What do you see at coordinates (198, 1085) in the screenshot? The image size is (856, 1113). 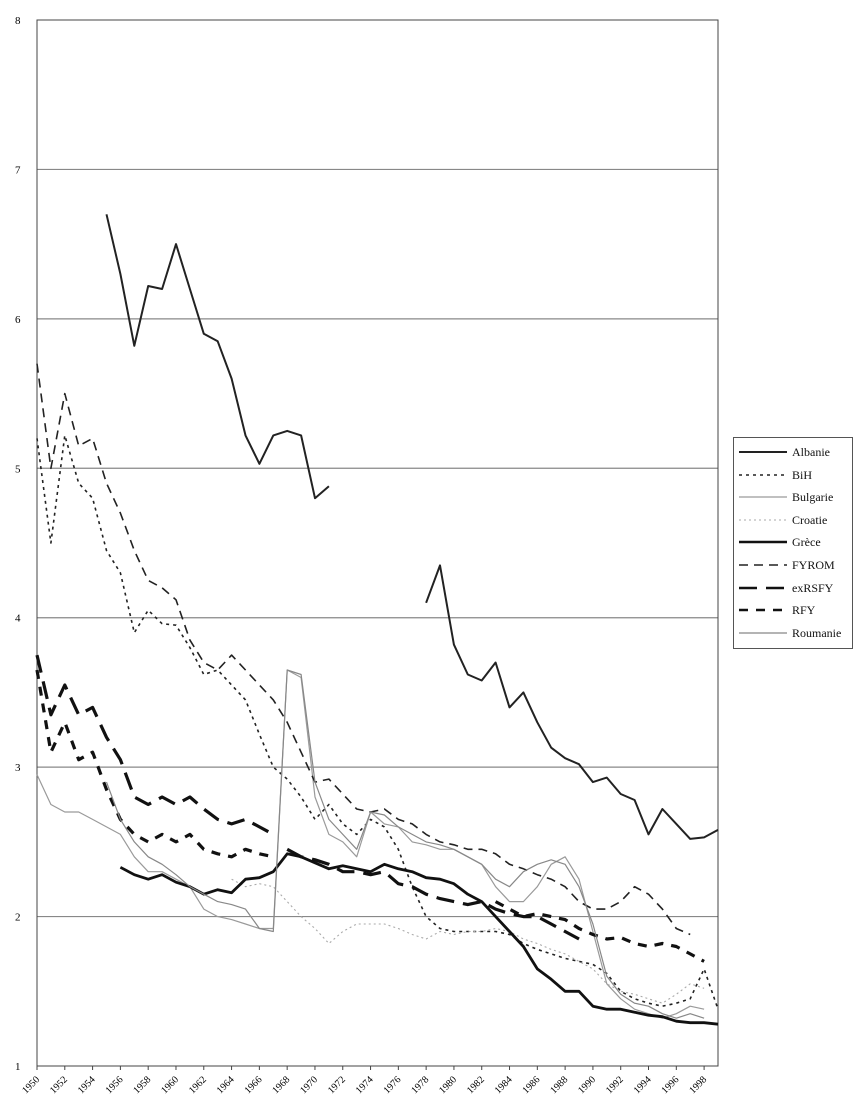 I see `x-tick-label: 1962` at bounding box center [198, 1085].